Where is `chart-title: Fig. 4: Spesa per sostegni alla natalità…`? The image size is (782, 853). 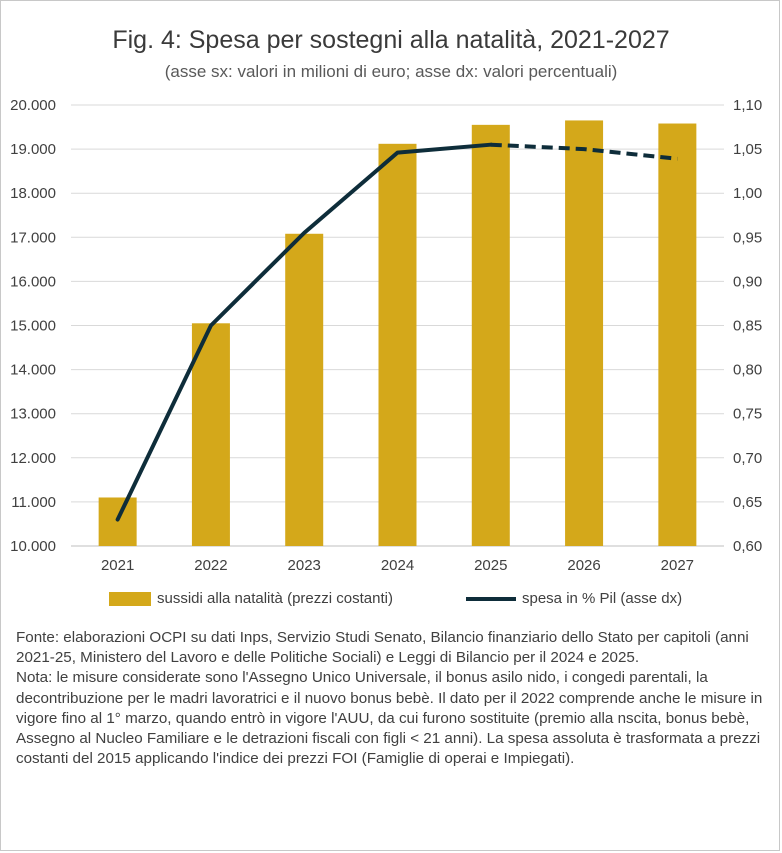
chart-title: Fig. 4: Spesa per sostegni alla natalità… is located at coordinates (391, 40).